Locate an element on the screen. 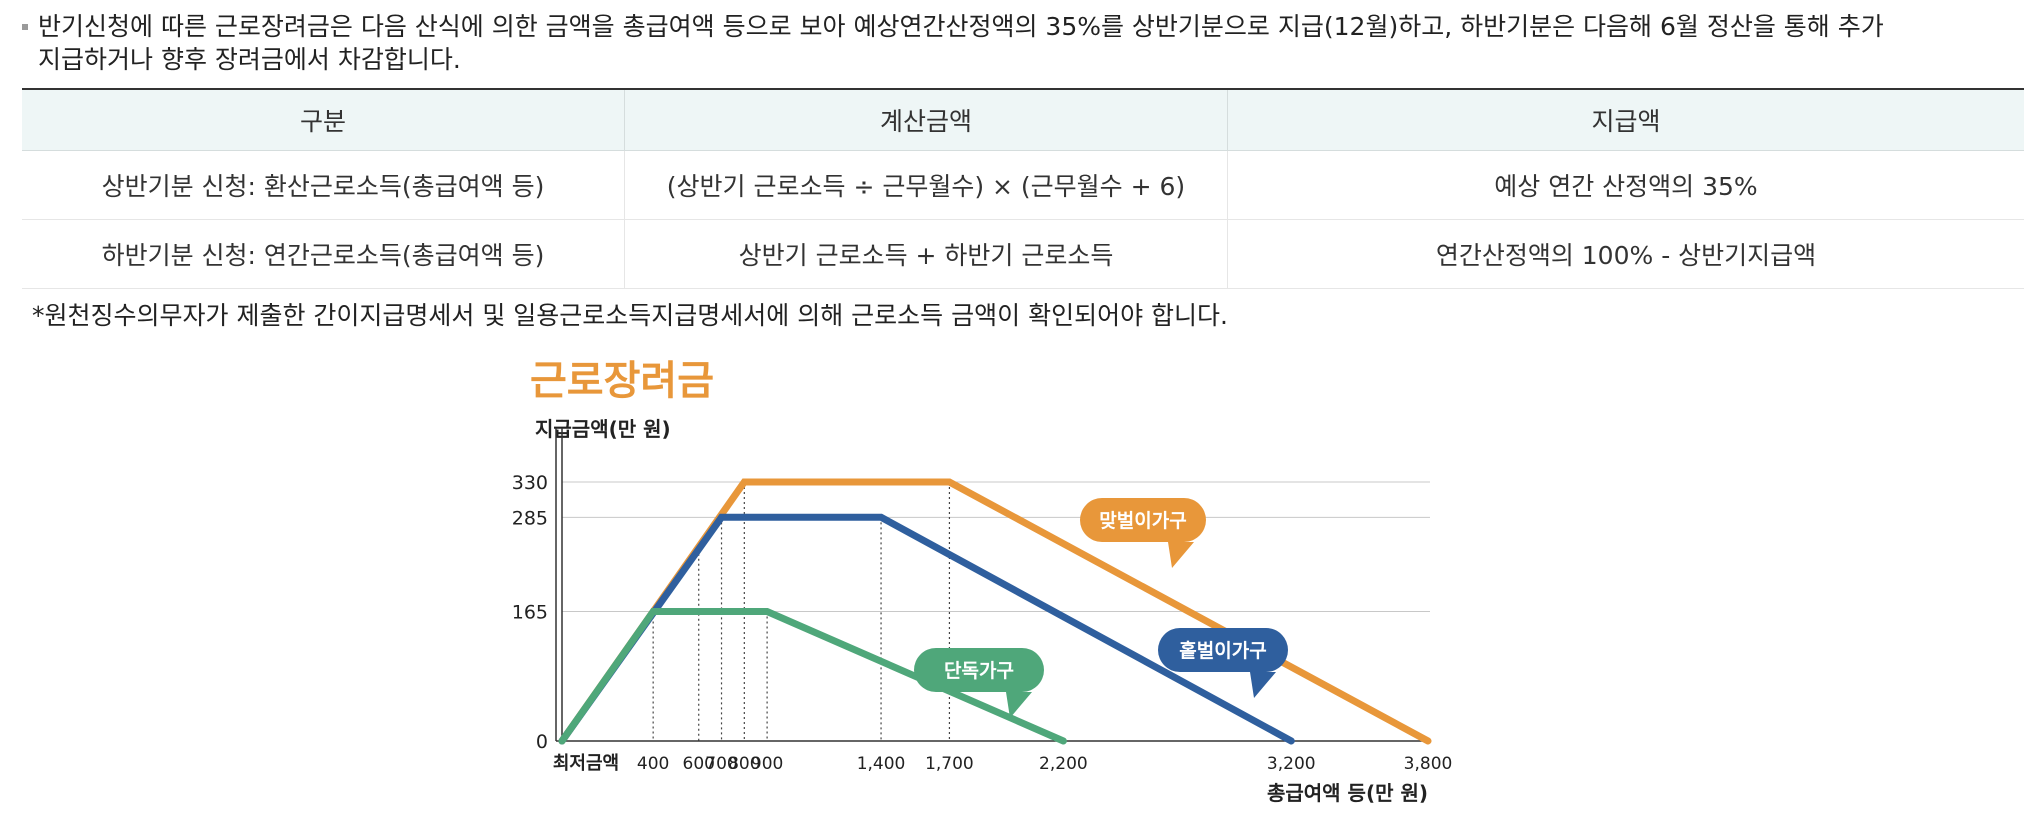 Image resolution: width=2038 pixels, height=824 pixels. bullet-icon is located at coordinates (25, 27).